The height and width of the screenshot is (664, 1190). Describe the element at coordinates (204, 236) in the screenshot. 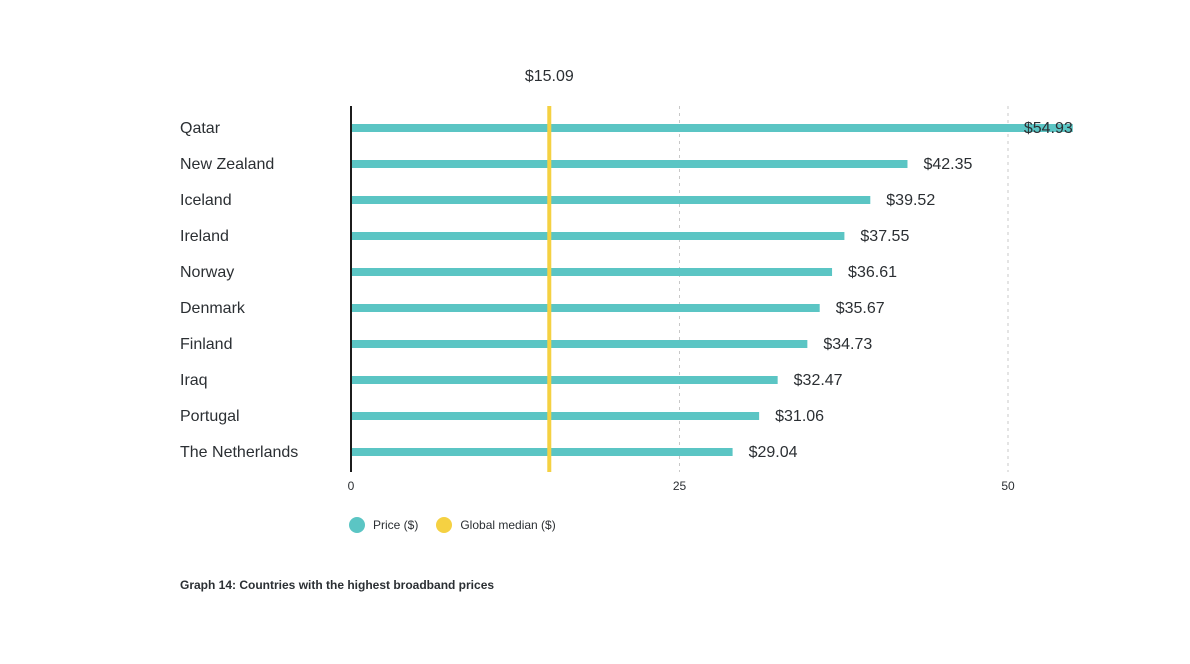

I see `category-label: Ireland` at that location.